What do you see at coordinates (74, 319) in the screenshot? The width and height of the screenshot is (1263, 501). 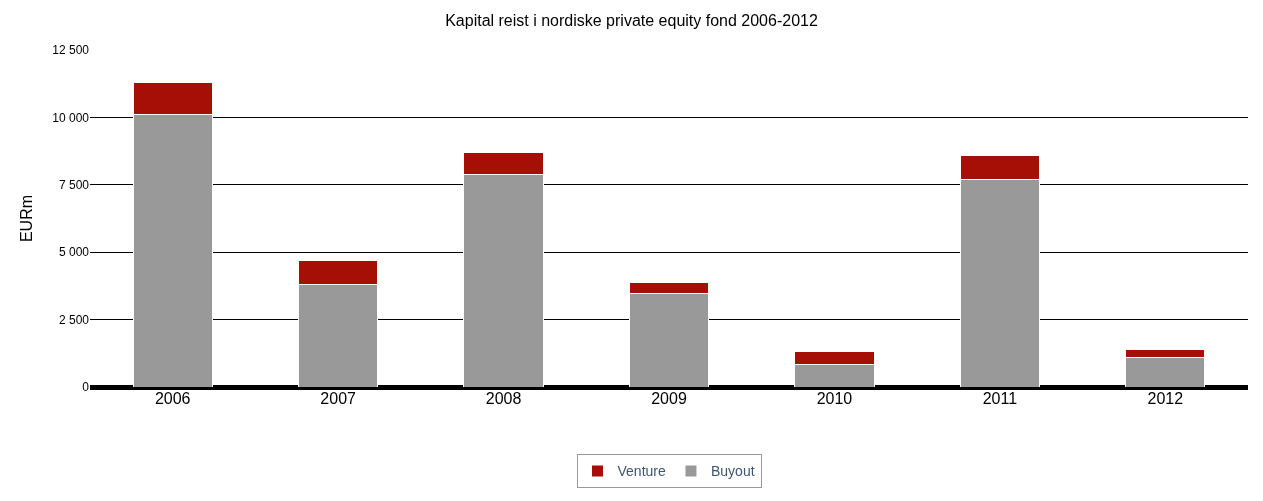 I see `y-tick-label: 2 500` at bounding box center [74, 319].